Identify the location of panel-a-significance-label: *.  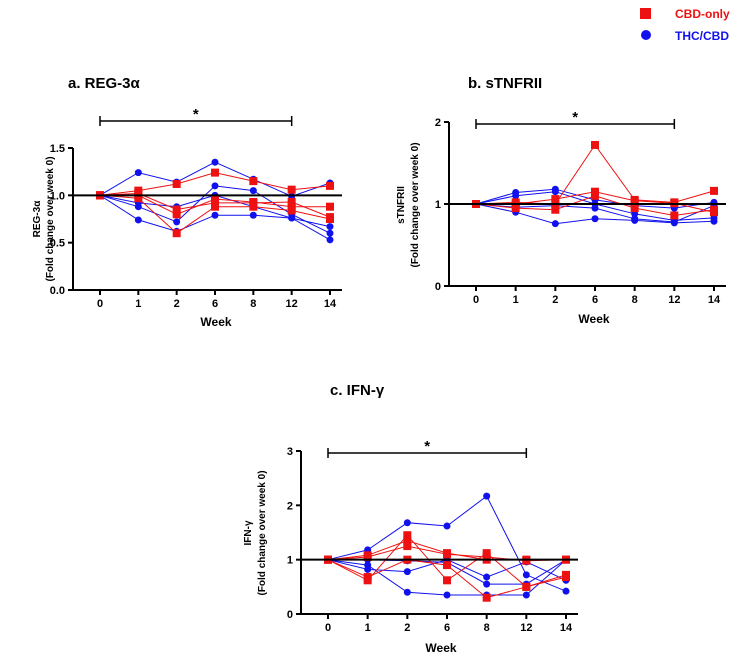
(196, 114).